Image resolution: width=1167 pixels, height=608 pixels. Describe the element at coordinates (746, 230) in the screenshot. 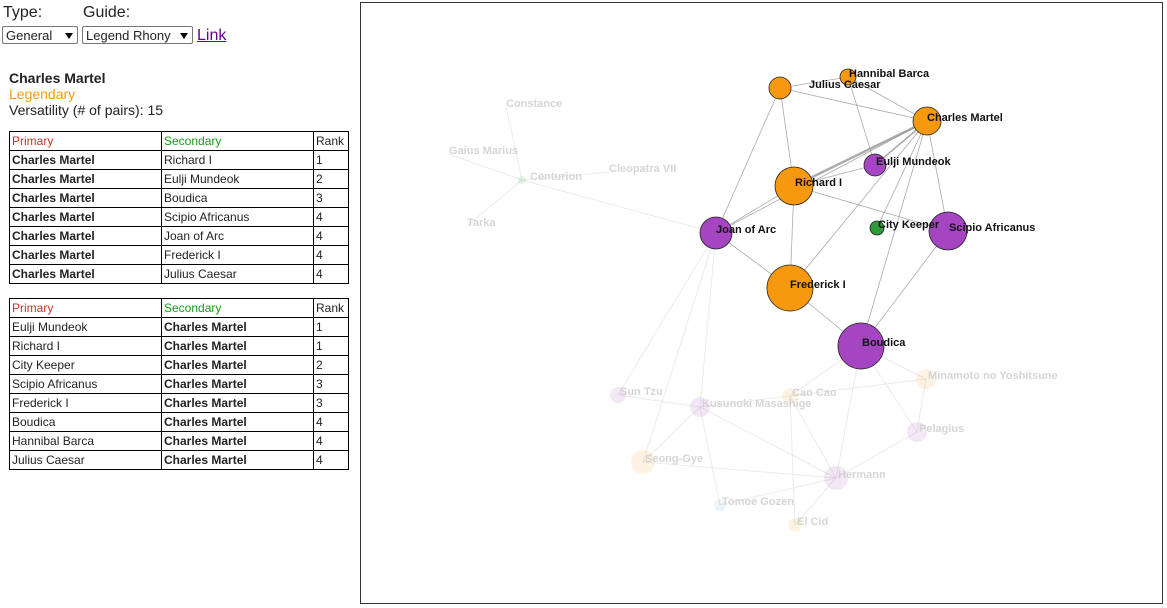

I see `node-label: Joan of Arc` at that location.